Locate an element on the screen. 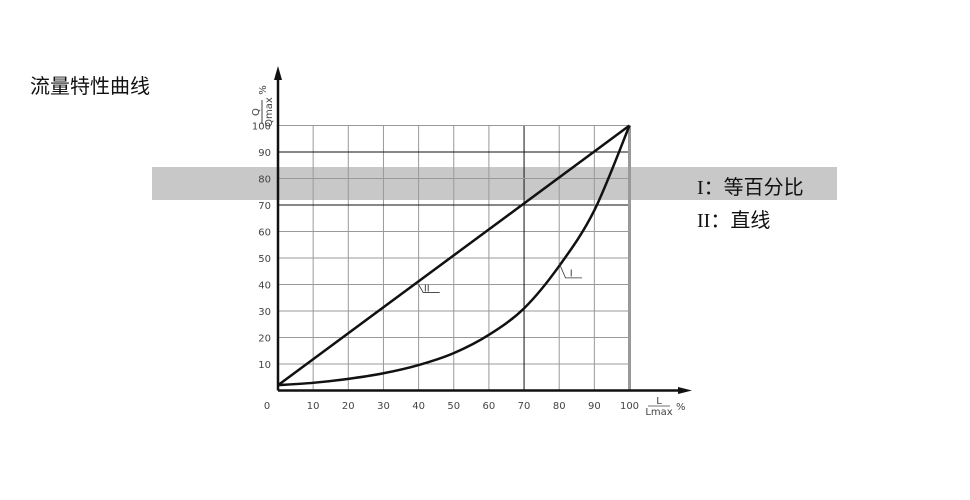 The width and height of the screenshot is (970, 500). y-label-numerator: Q is located at coordinates (256, 112).